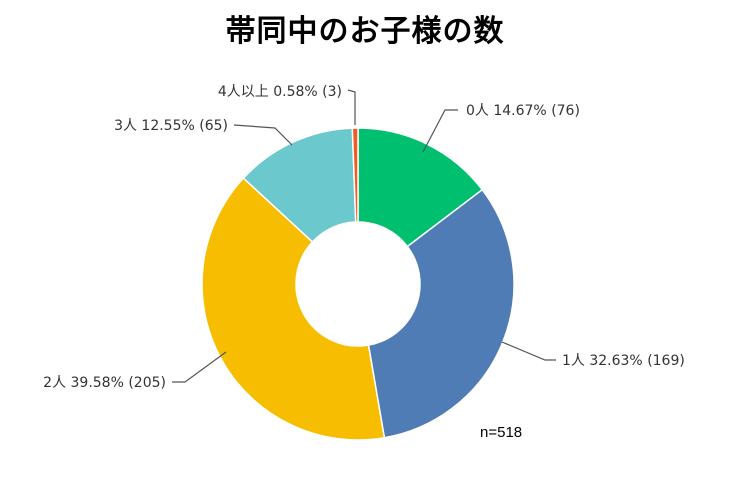  I want to click on chart-title: 帯同中のお子様の数, so click(365, 31).